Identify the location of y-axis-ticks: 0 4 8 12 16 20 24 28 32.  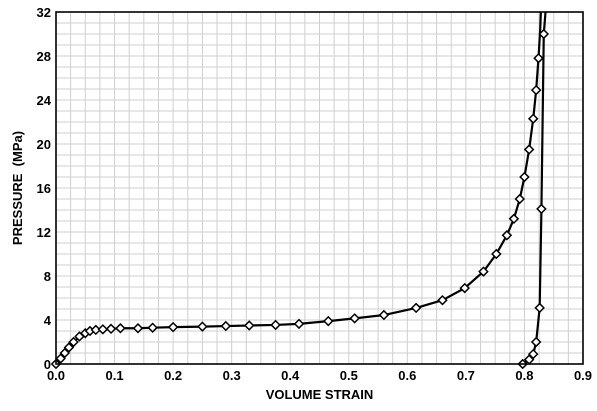
(44, 188).